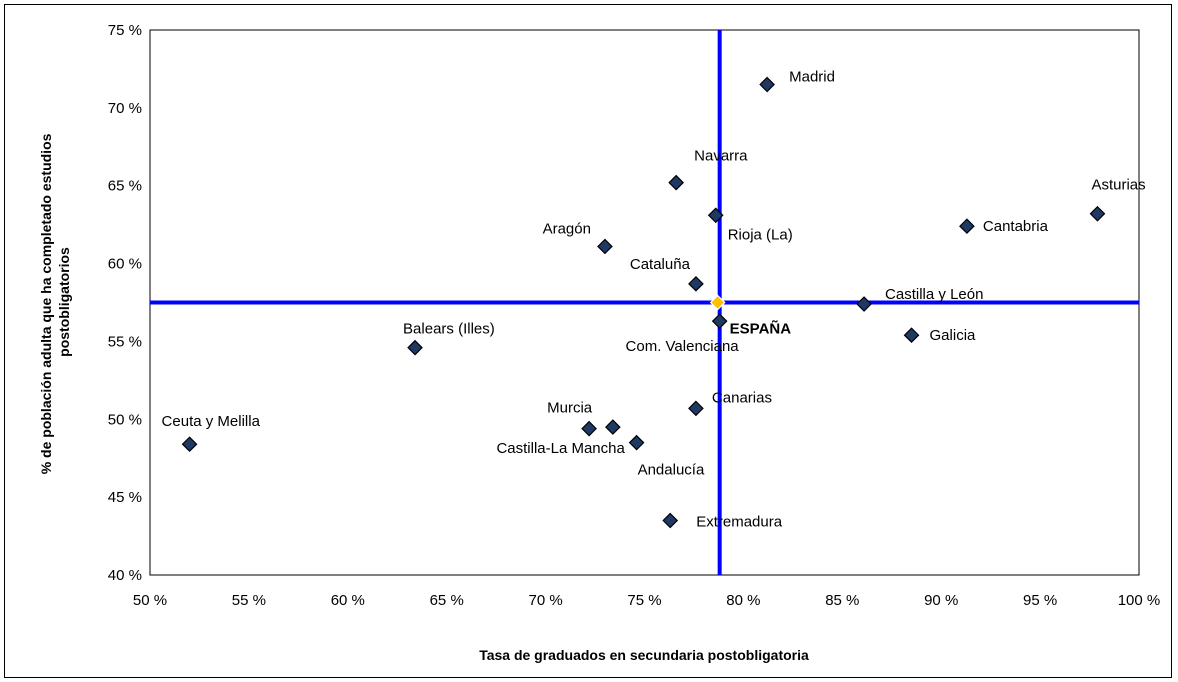 This screenshot has height=682, width=1178. I want to click on label-cataluna: Cataluña, so click(660, 264).